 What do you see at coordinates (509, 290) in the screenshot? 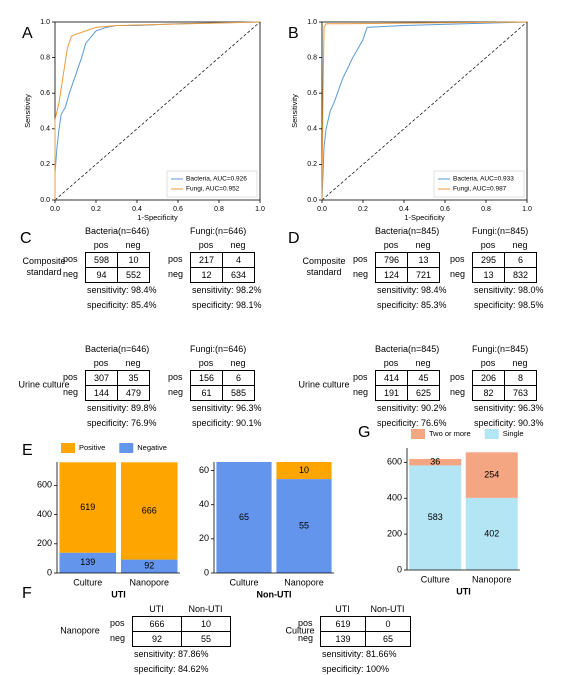
I see `table-note: sensitivity: 98.0%` at bounding box center [509, 290].